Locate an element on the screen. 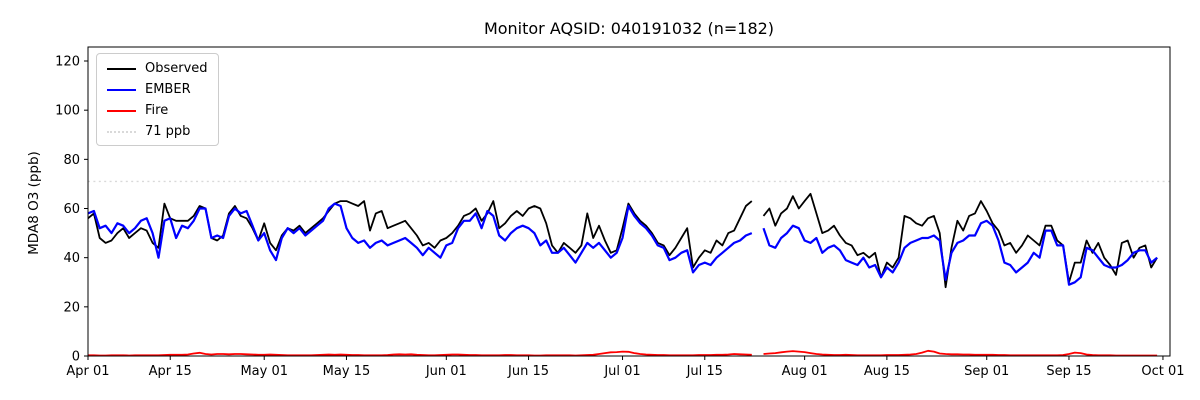 The height and width of the screenshot is (400, 1200). legend-label-fire: Fire is located at coordinates (157, 110).